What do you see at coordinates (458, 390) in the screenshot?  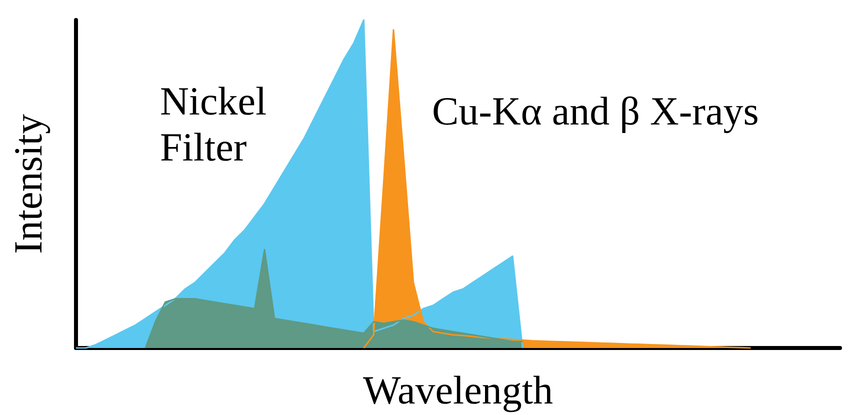 I see `x-axis-title: Wavelength` at bounding box center [458, 390].